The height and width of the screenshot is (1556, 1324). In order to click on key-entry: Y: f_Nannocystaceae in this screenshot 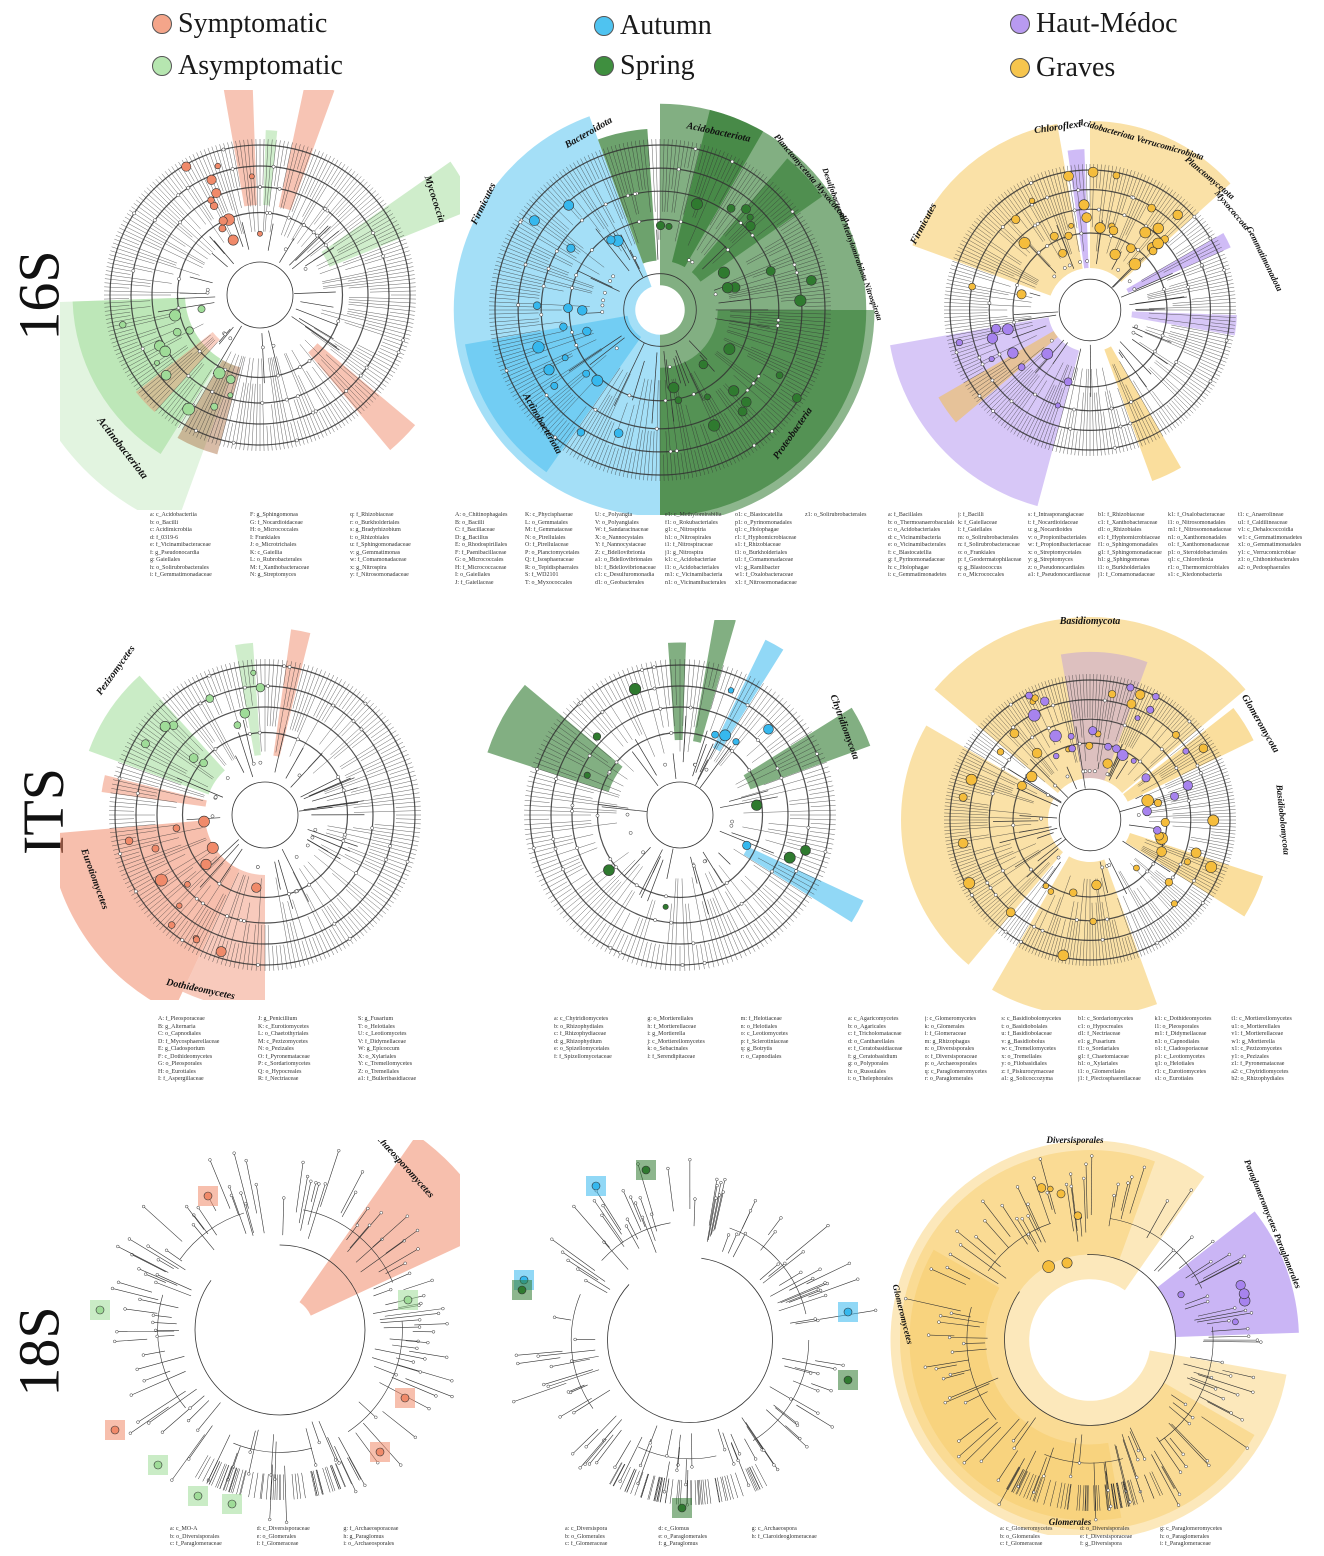, I will do `click(620, 545)`.